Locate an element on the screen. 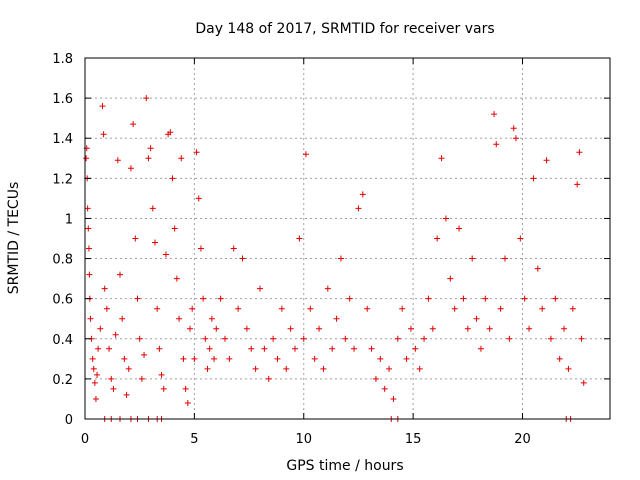  y-tick-label: 1.8 is located at coordinates (62, 59).